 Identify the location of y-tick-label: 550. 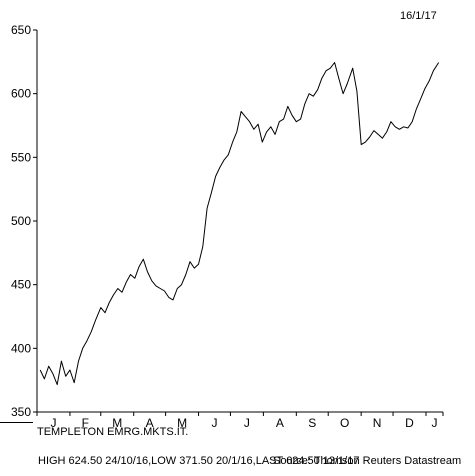
(21, 157).